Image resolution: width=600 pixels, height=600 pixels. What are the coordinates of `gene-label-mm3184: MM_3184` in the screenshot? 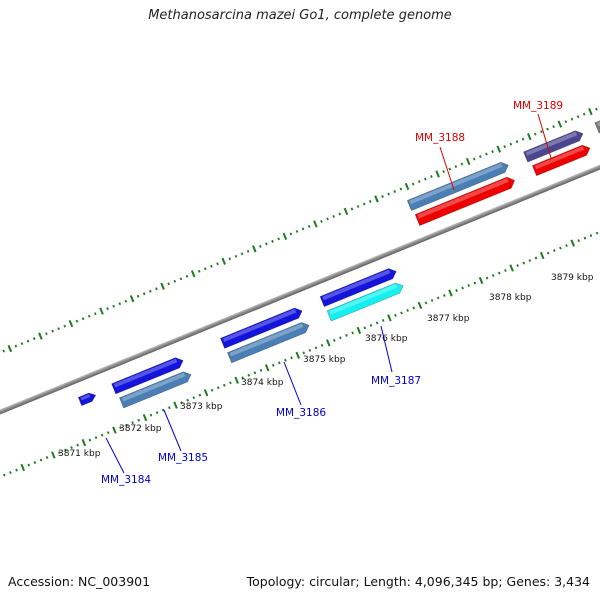 It's located at (126, 480).